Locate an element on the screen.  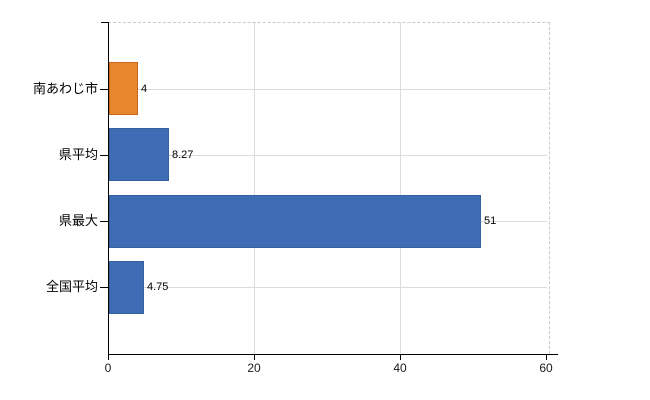
plot-border-top is located at coordinates (329, 22).